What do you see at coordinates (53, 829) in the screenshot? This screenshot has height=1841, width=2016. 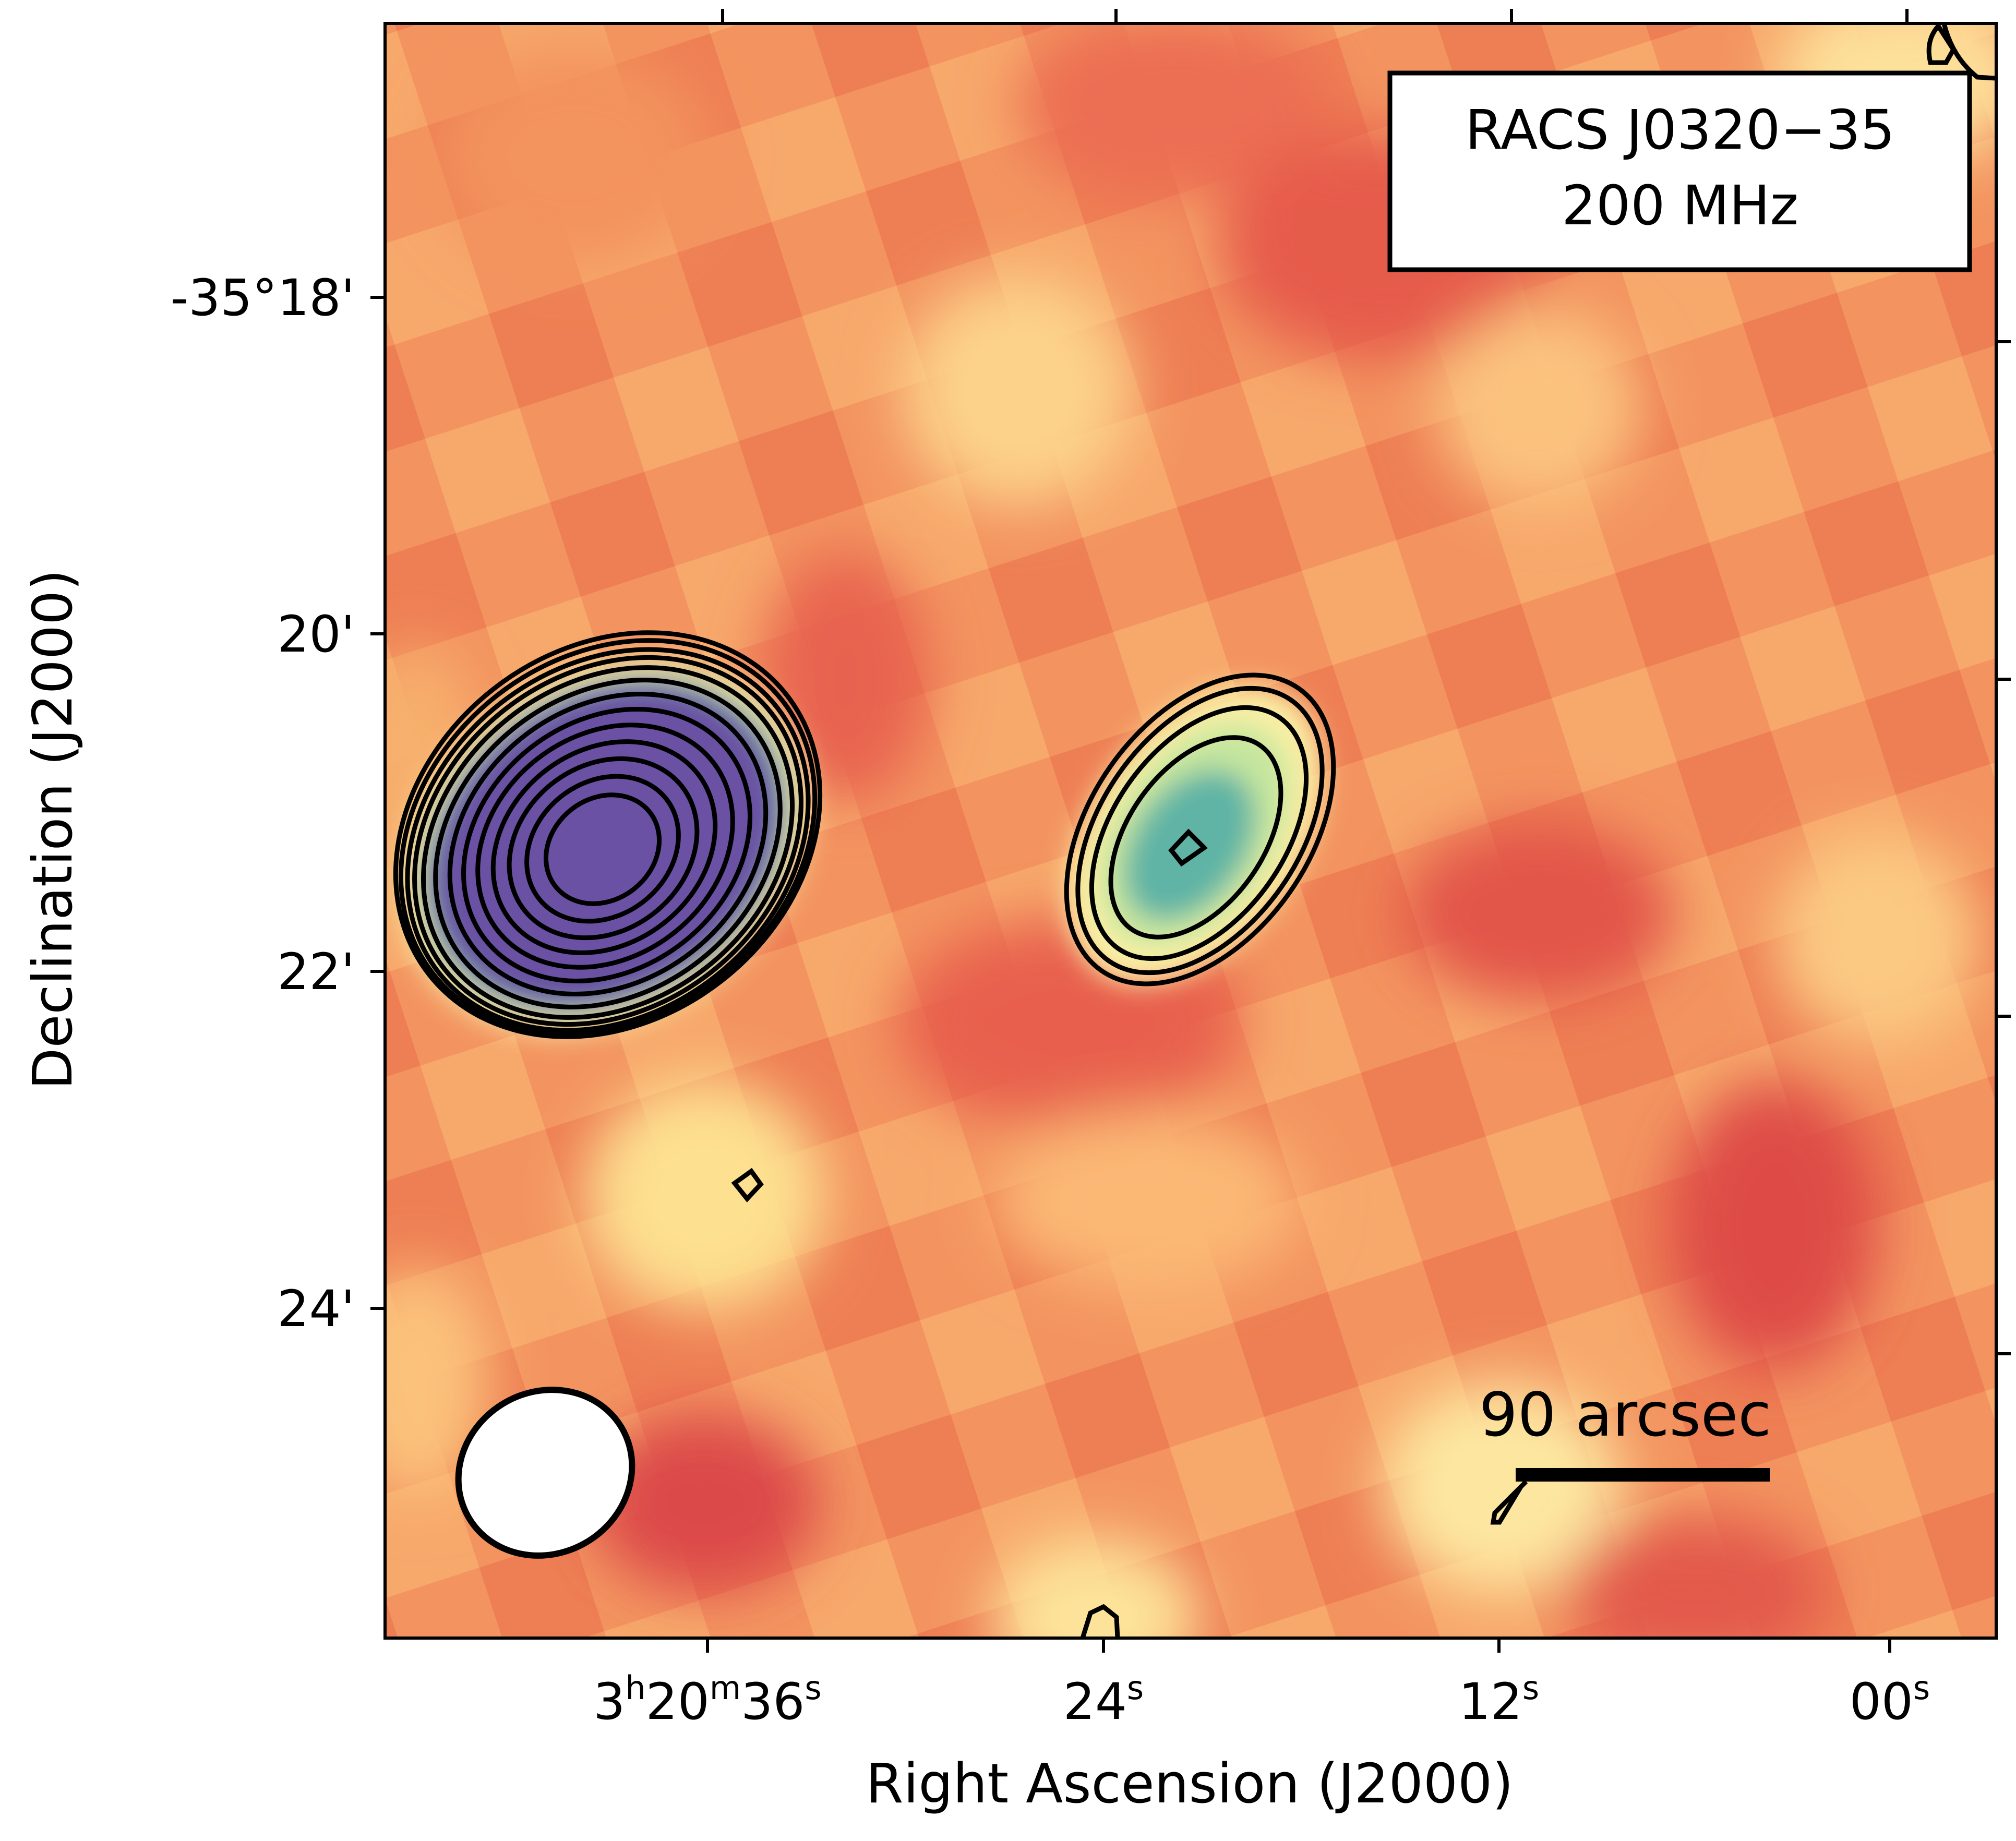 I see `y-axis-title: Declination (J2000)` at bounding box center [53, 829].